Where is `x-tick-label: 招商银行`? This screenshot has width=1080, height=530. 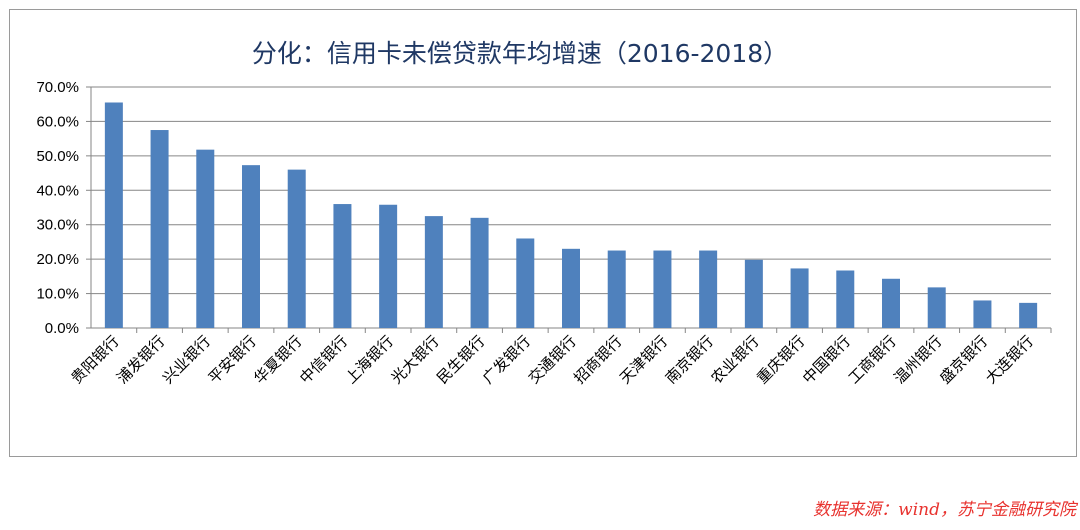 x-tick-label: 招商银行 is located at coordinates (597, 359).